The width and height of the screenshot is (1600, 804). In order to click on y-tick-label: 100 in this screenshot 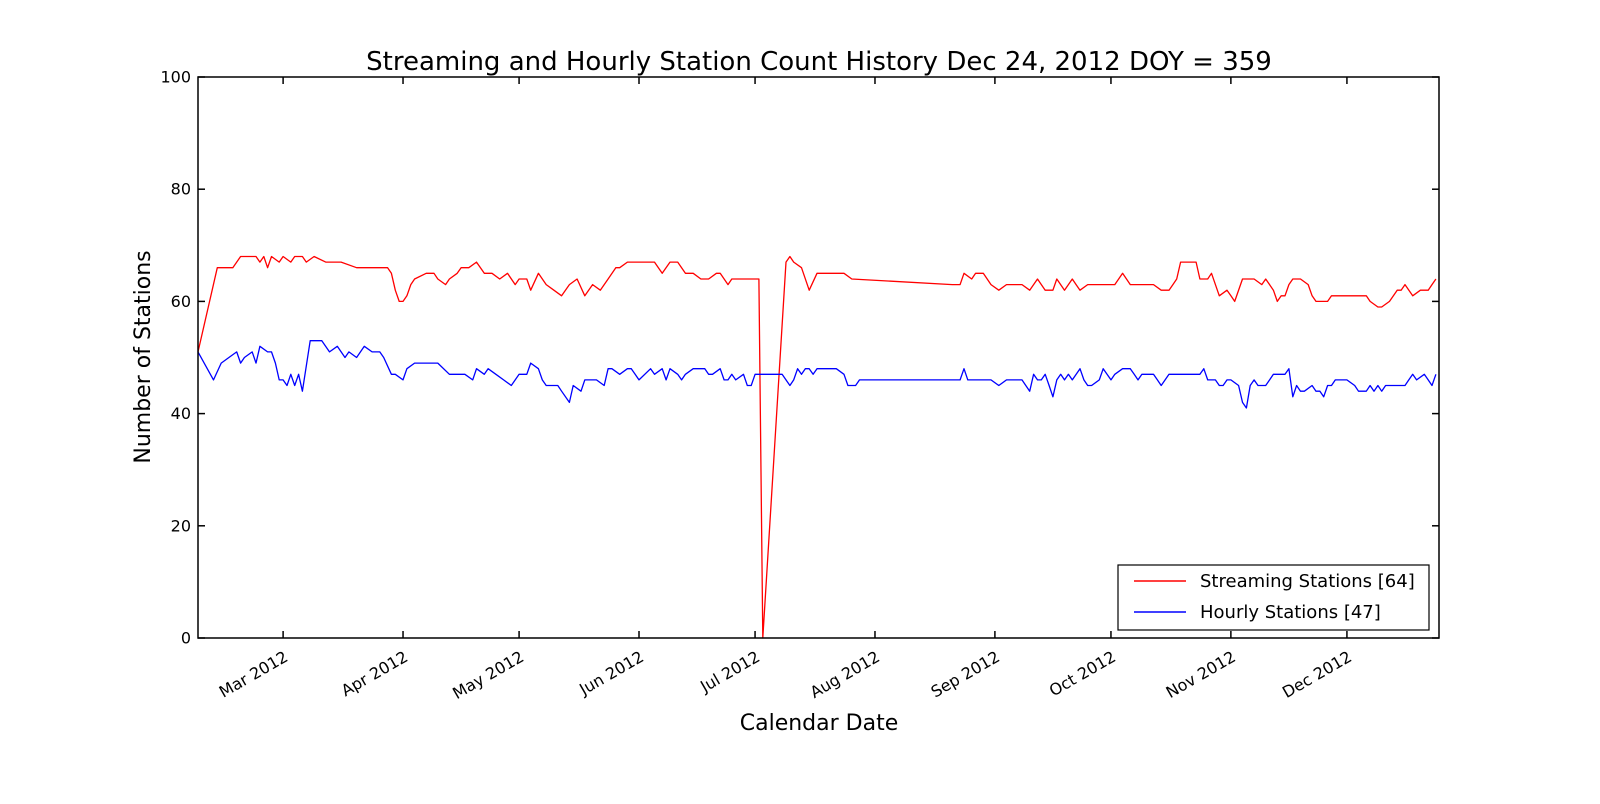, I will do `click(175, 77)`.